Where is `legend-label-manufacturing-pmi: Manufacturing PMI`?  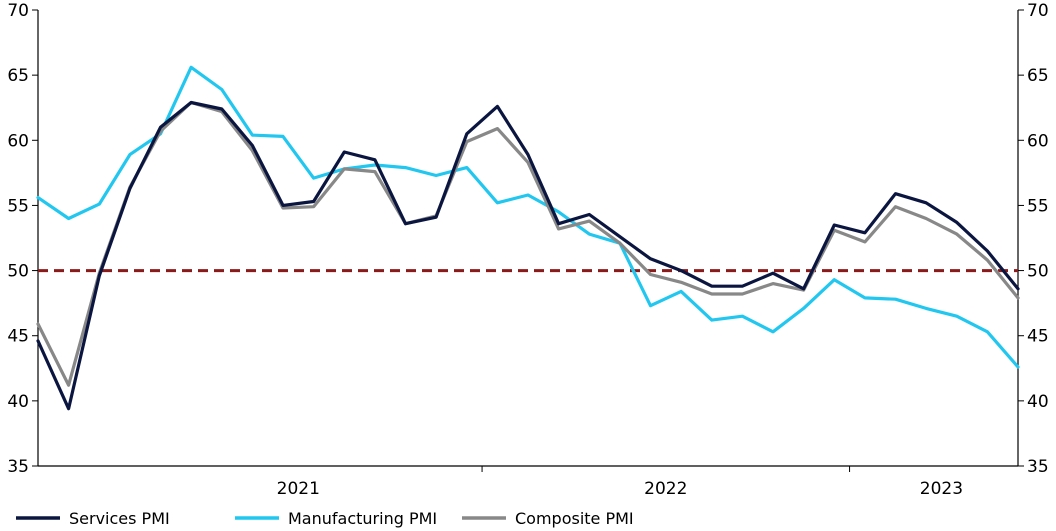
legend-label-manufacturing-pmi: Manufacturing PMI is located at coordinates (362, 518).